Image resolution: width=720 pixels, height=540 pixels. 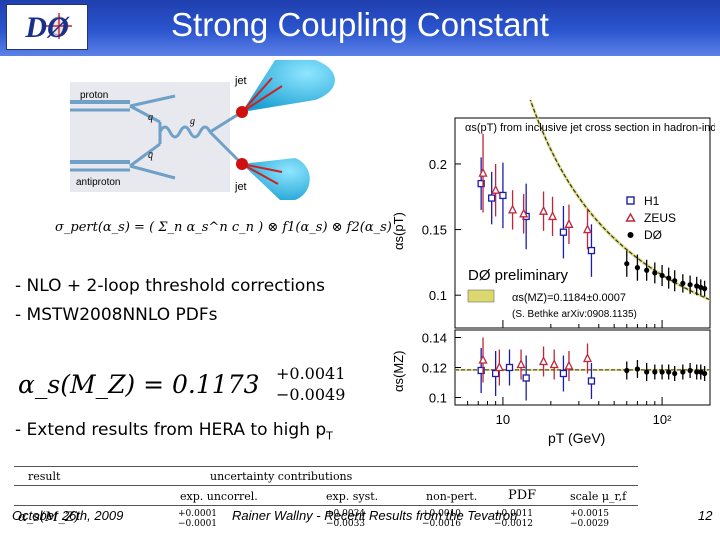 What do you see at coordinates (242, 164) in the screenshot?
I see `jet-vertex-bottom` at bounding box center [242, 164].